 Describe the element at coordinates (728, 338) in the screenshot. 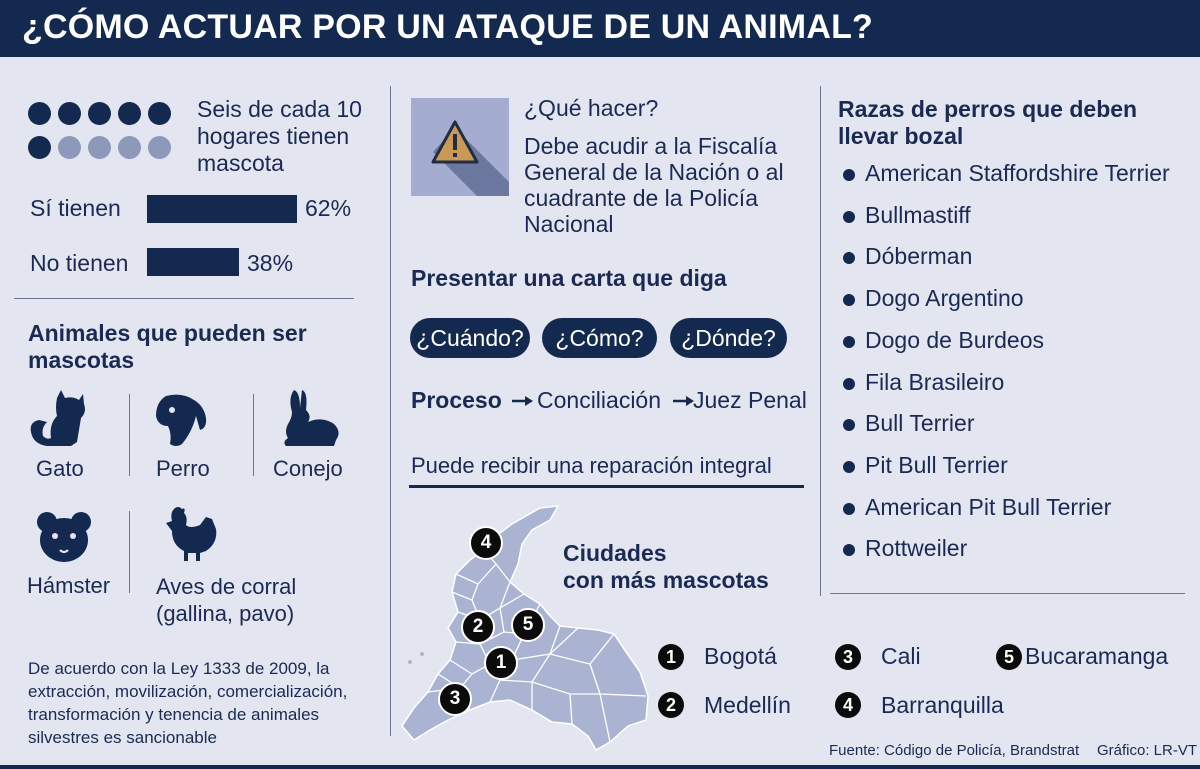

I see `pill-where: ¿Dónde?` at that location.